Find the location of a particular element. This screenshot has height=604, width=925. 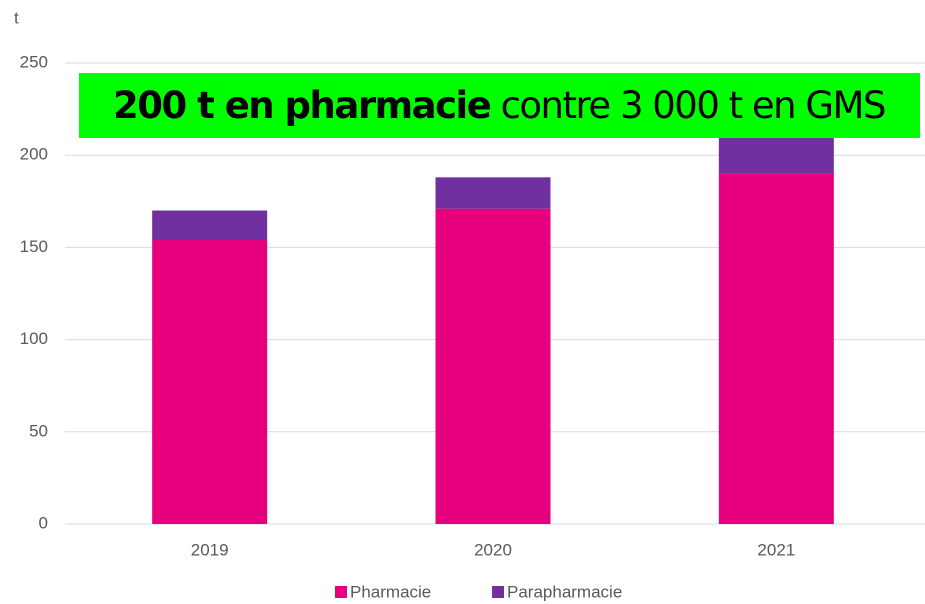

y-tick-label: 100 is located at coordinates (34, 338).